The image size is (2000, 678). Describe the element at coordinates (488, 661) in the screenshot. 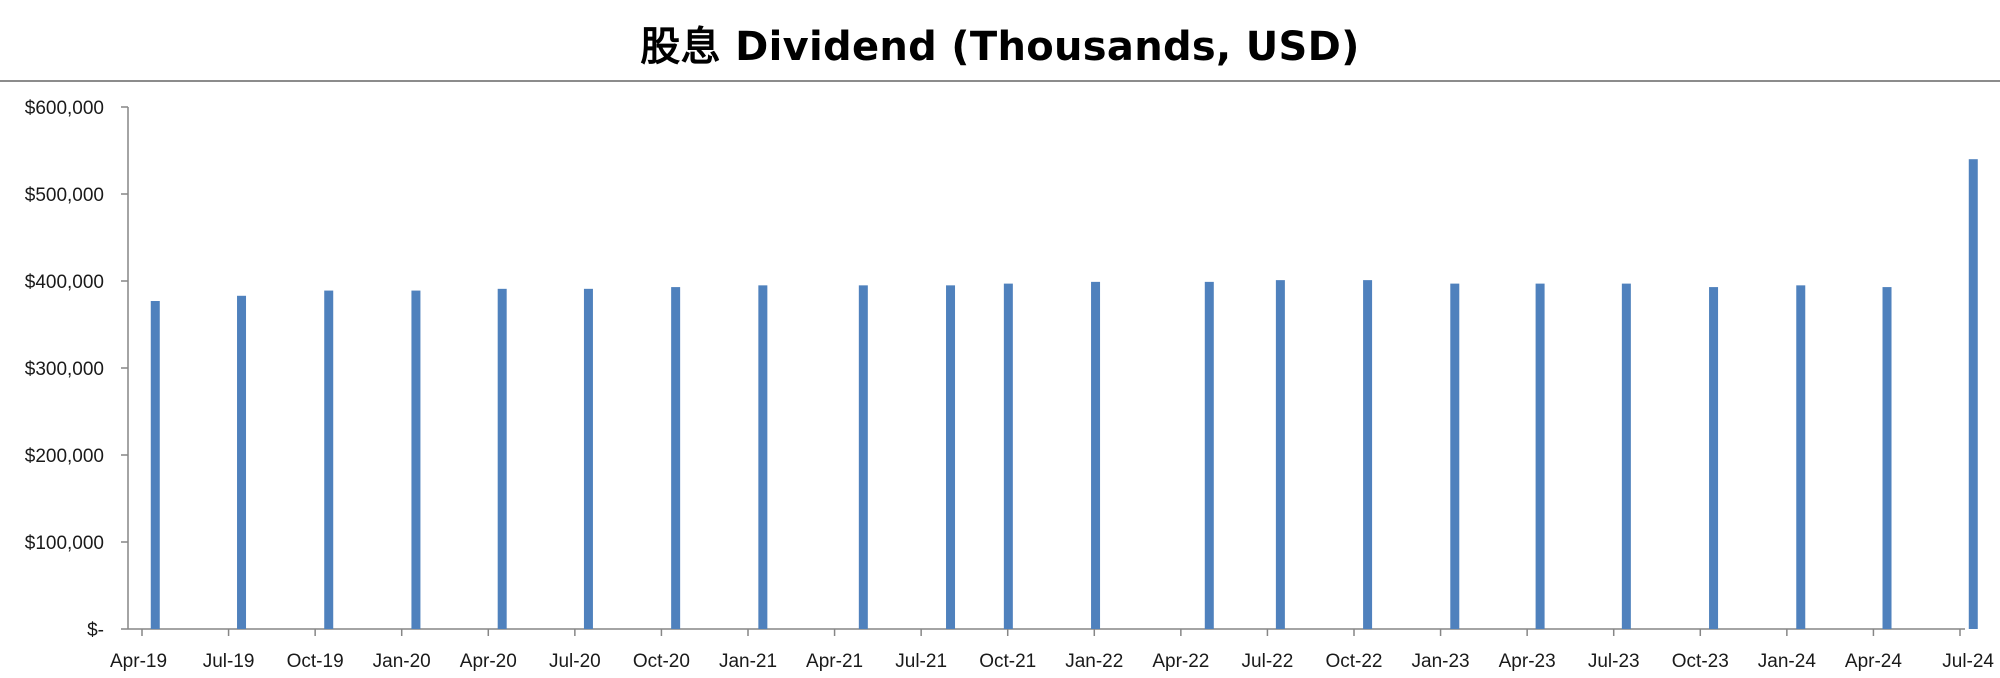

I see `x-tick-label: Apr-20` at that location.